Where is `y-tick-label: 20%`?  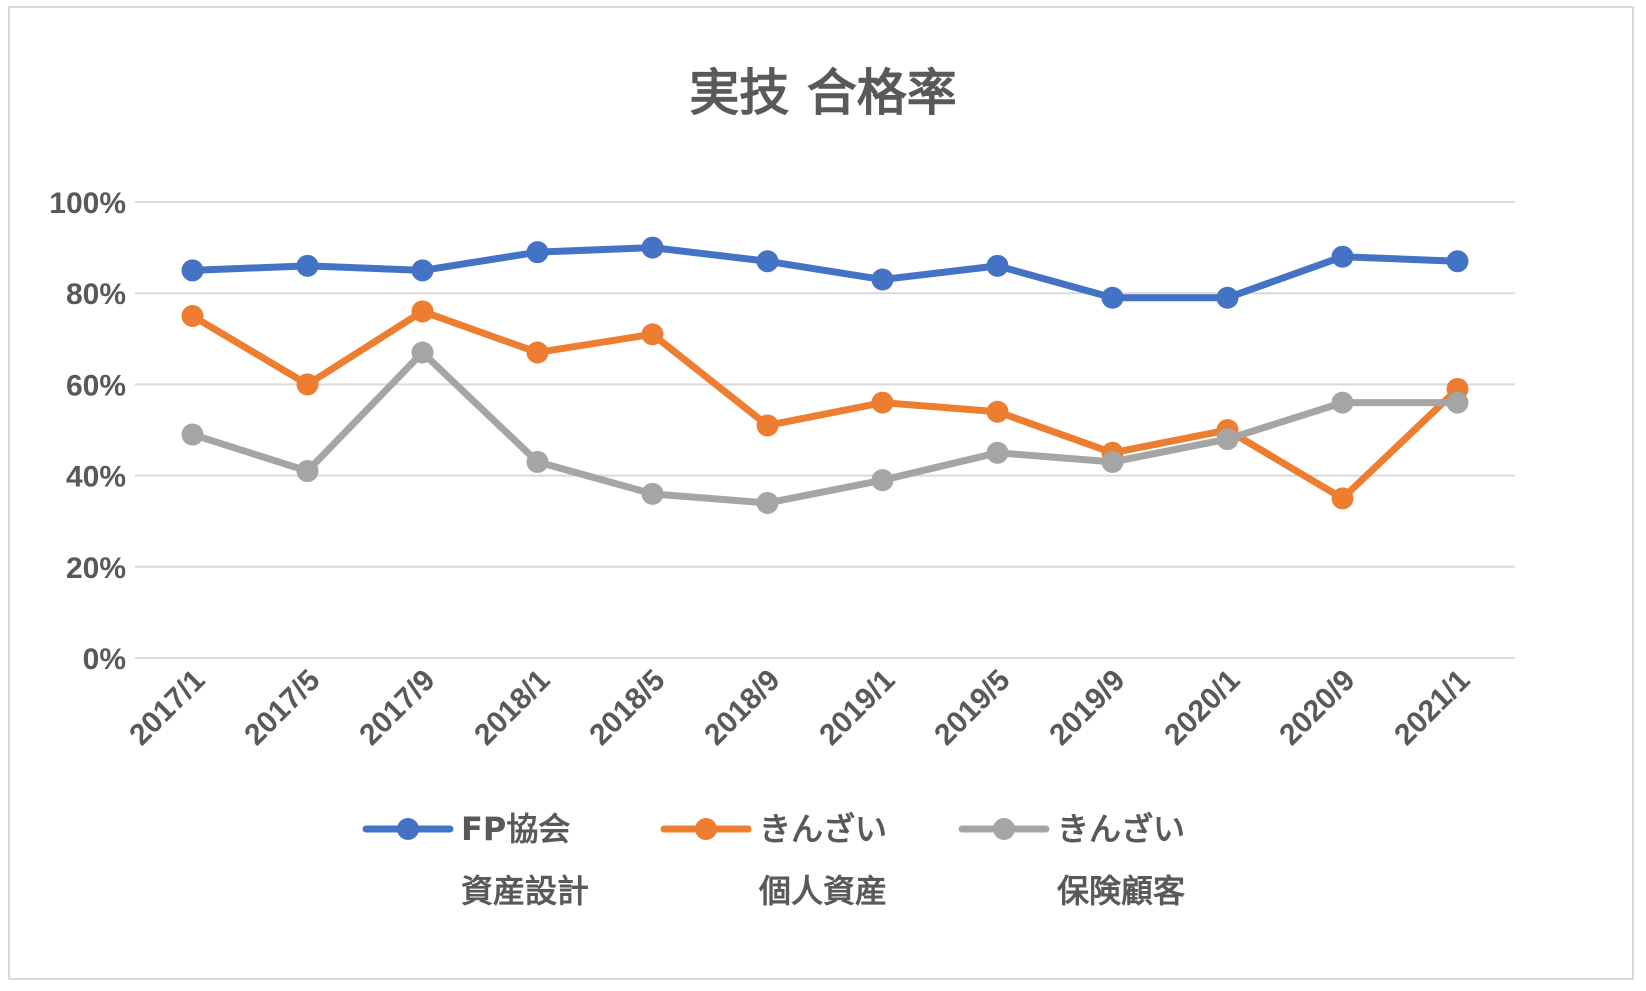 y-tick-label: 20% is located at coordinates (96, 568).